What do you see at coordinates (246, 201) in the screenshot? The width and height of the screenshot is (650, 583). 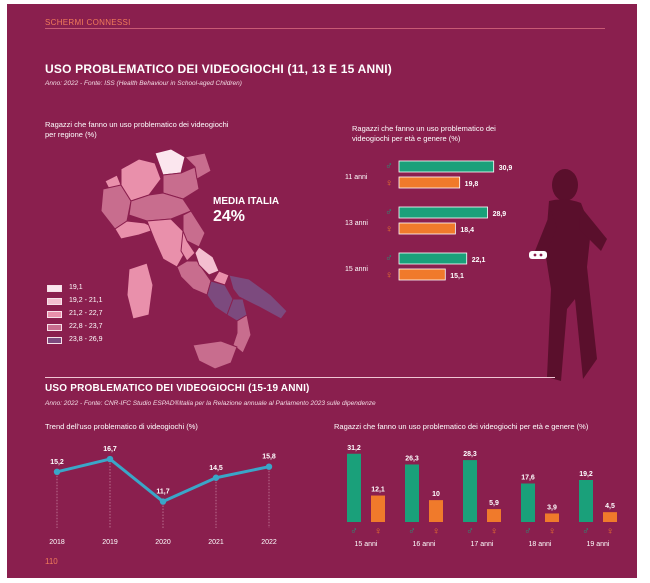 I see `avg-label: MEDIA ITALIA` at bounding box center [246, 201].